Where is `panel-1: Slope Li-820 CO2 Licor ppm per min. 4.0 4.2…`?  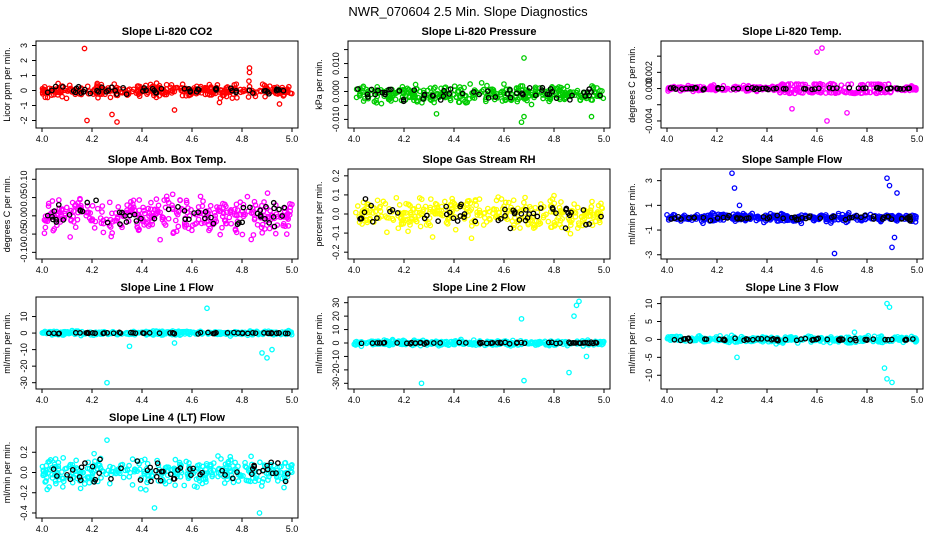
panel-1: Slope Li-820 CO2 Licor ppm per min. 4.0 4.2… is located at coordinates (150, 85).